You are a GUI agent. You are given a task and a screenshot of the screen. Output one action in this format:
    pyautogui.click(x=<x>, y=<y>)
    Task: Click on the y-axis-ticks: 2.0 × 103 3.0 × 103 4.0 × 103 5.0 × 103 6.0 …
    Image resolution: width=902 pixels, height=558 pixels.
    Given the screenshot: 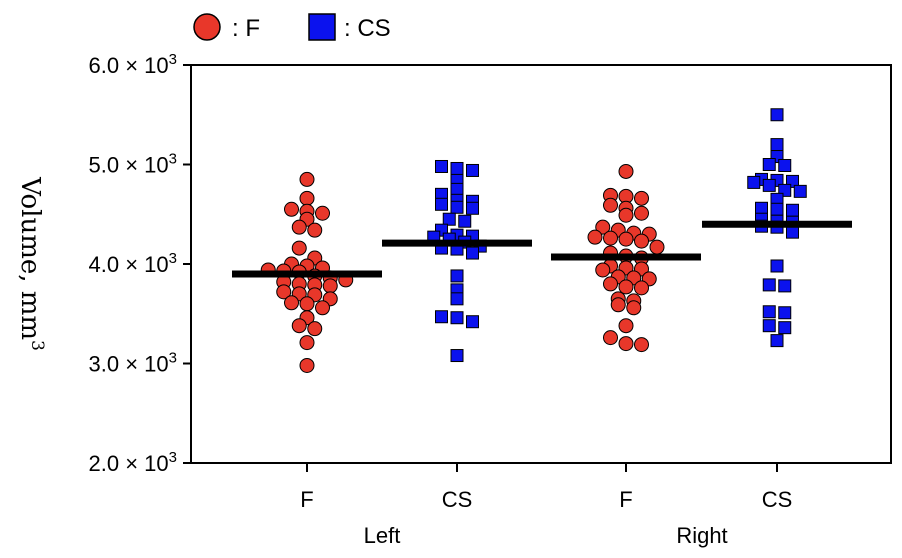 What is the action you would take?
    pyautogui.click(x=140, y=263)
    